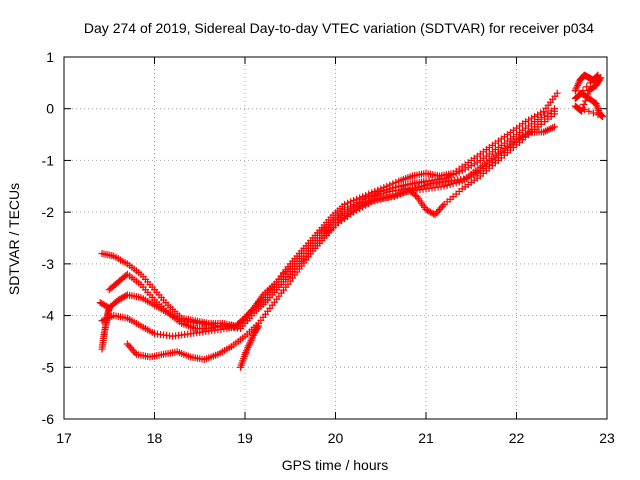  Describe the element at coordinates (50, 109) in the screenshot. I see `y-tick-label: 0` at that location.